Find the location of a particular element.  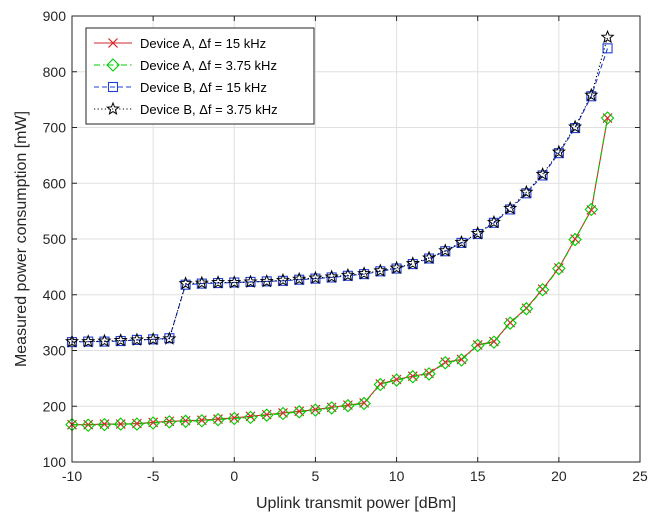

x-axis-label: Uplink transmit power [dBm] is located at coordinates (356, 503).